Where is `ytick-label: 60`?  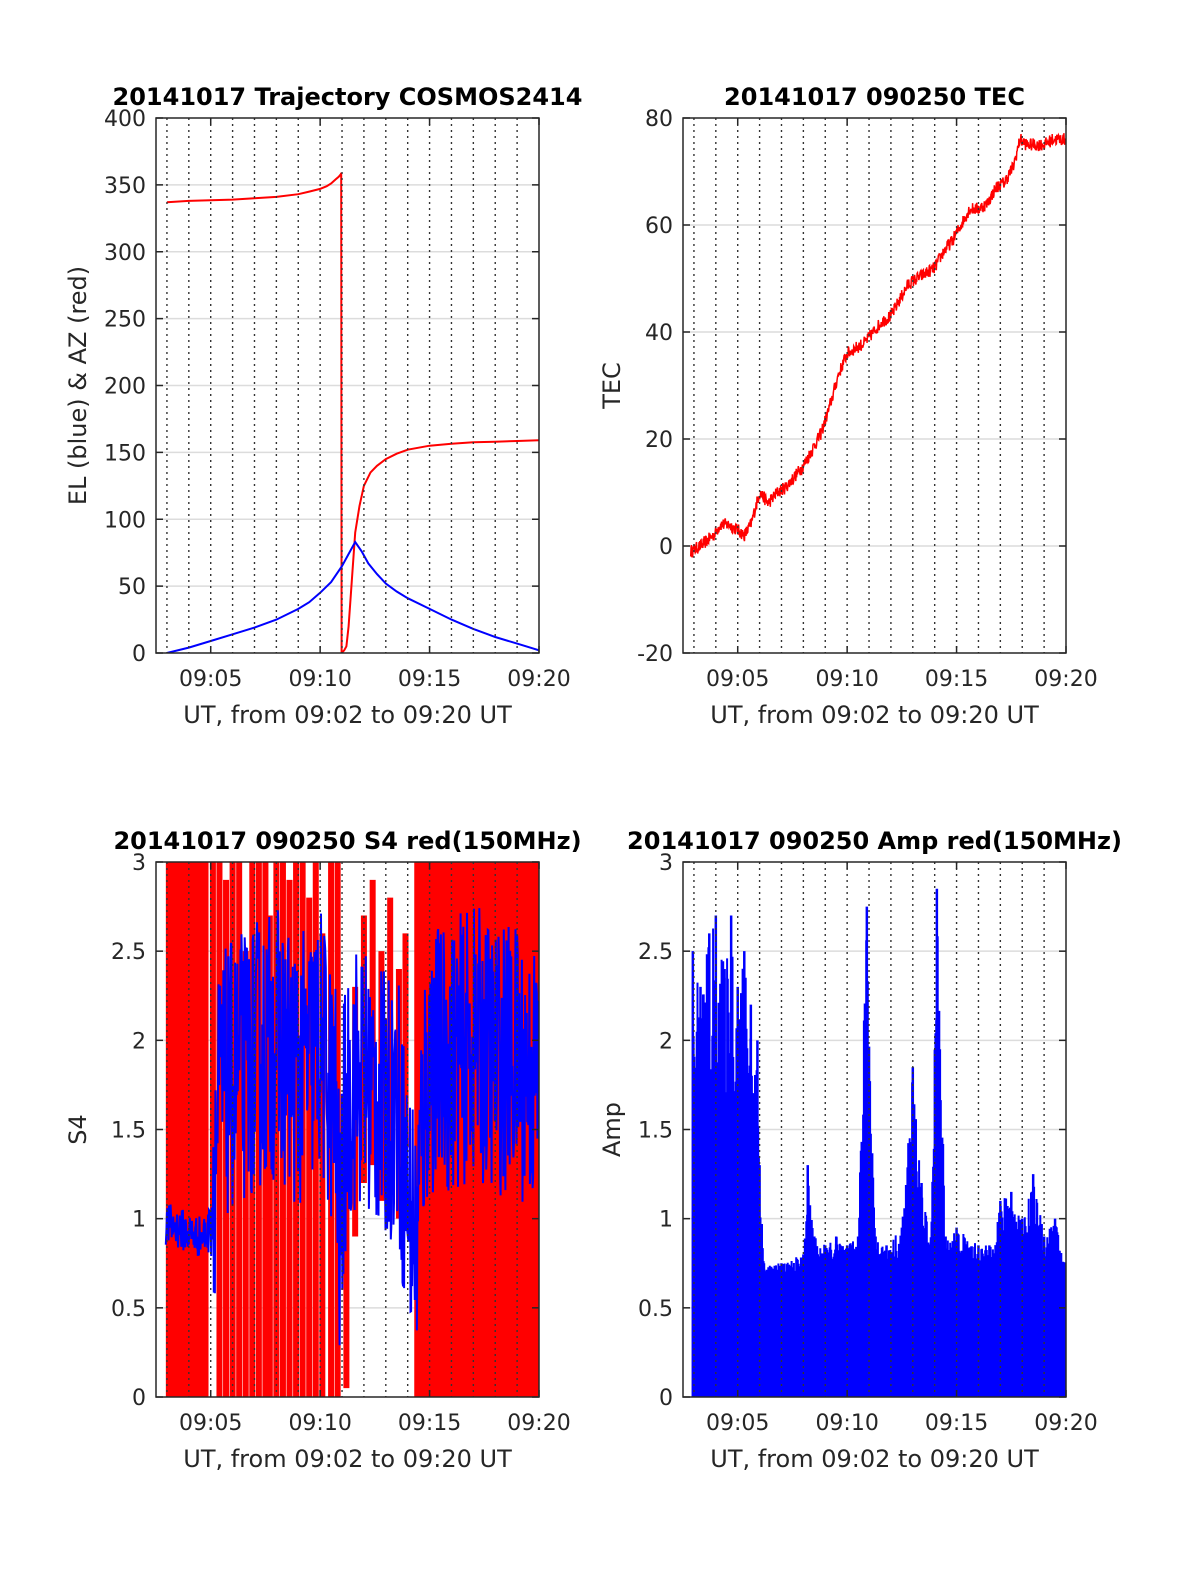
ytick-label: 60 is located at coordinates (659, 226).